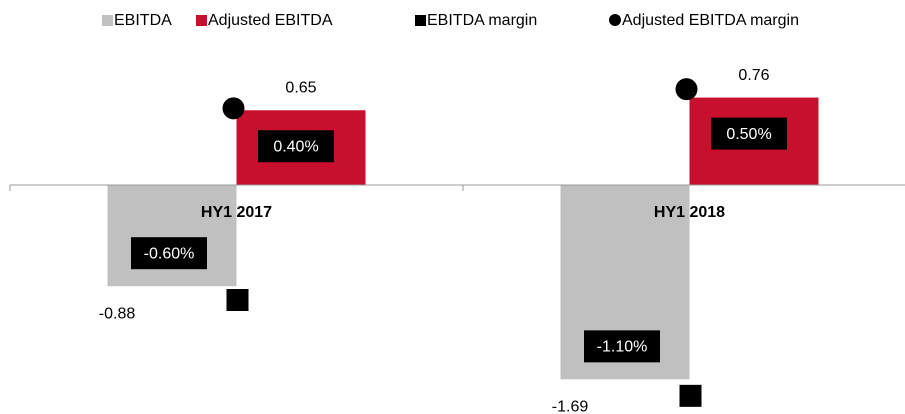  I want to click on x-tick-label: HY1 2017, so click(236, 212).